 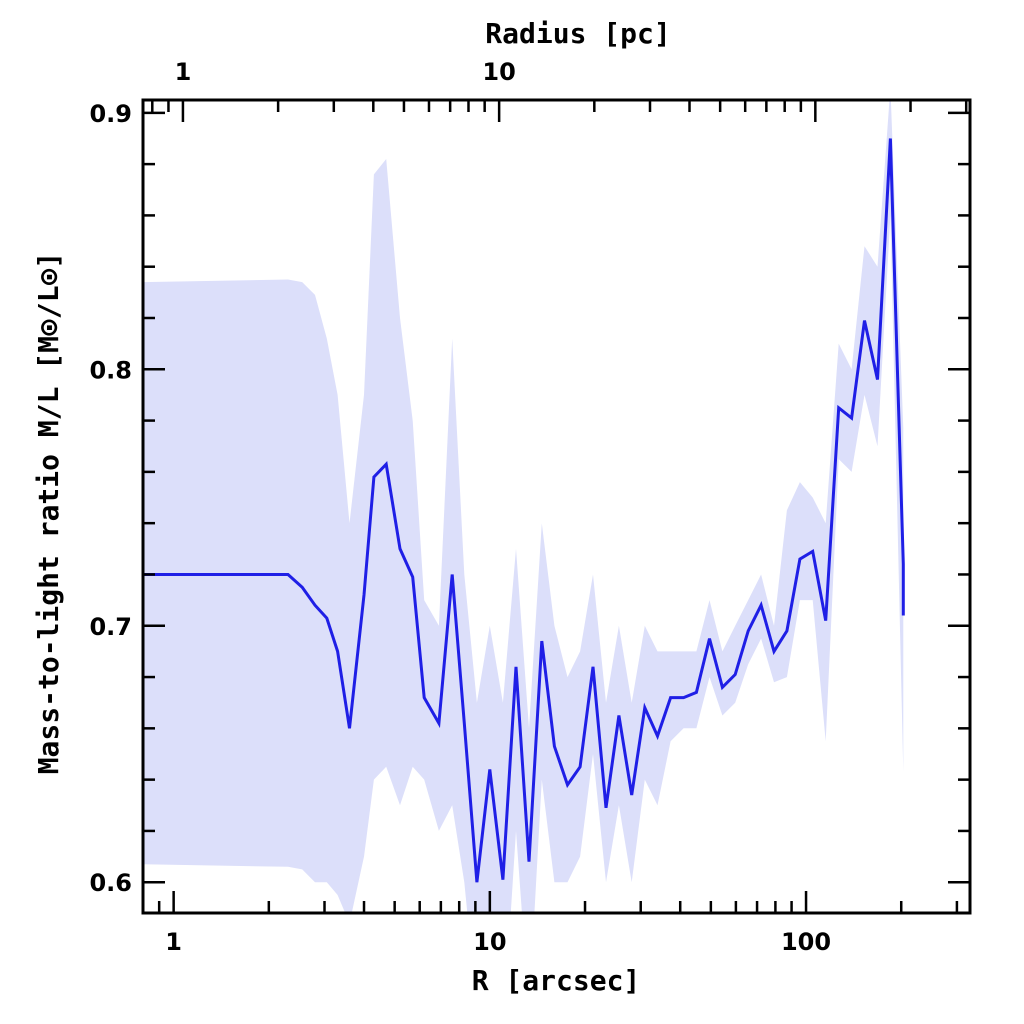 What do you see at coordinates (110, 627) in the screenshot?
I see `y-tick-label: 0.7` at bounding box center [110, 627].